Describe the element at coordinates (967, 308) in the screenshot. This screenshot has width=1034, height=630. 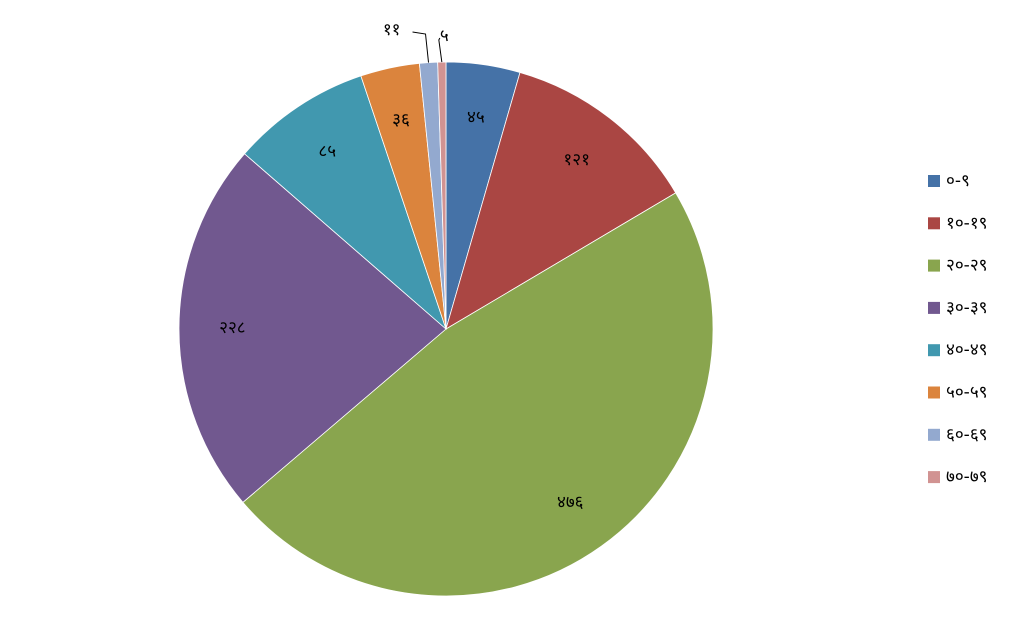
I see `legend-label: ३०-३९` at that location.